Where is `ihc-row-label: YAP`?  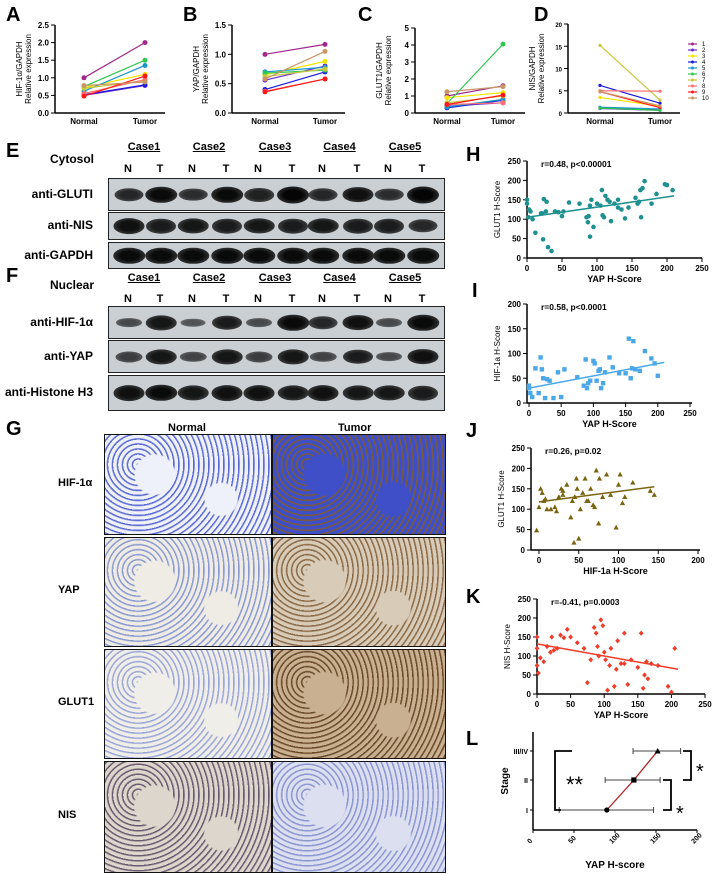
ihc-row-label: YAP is located at coordinates (69, 590).